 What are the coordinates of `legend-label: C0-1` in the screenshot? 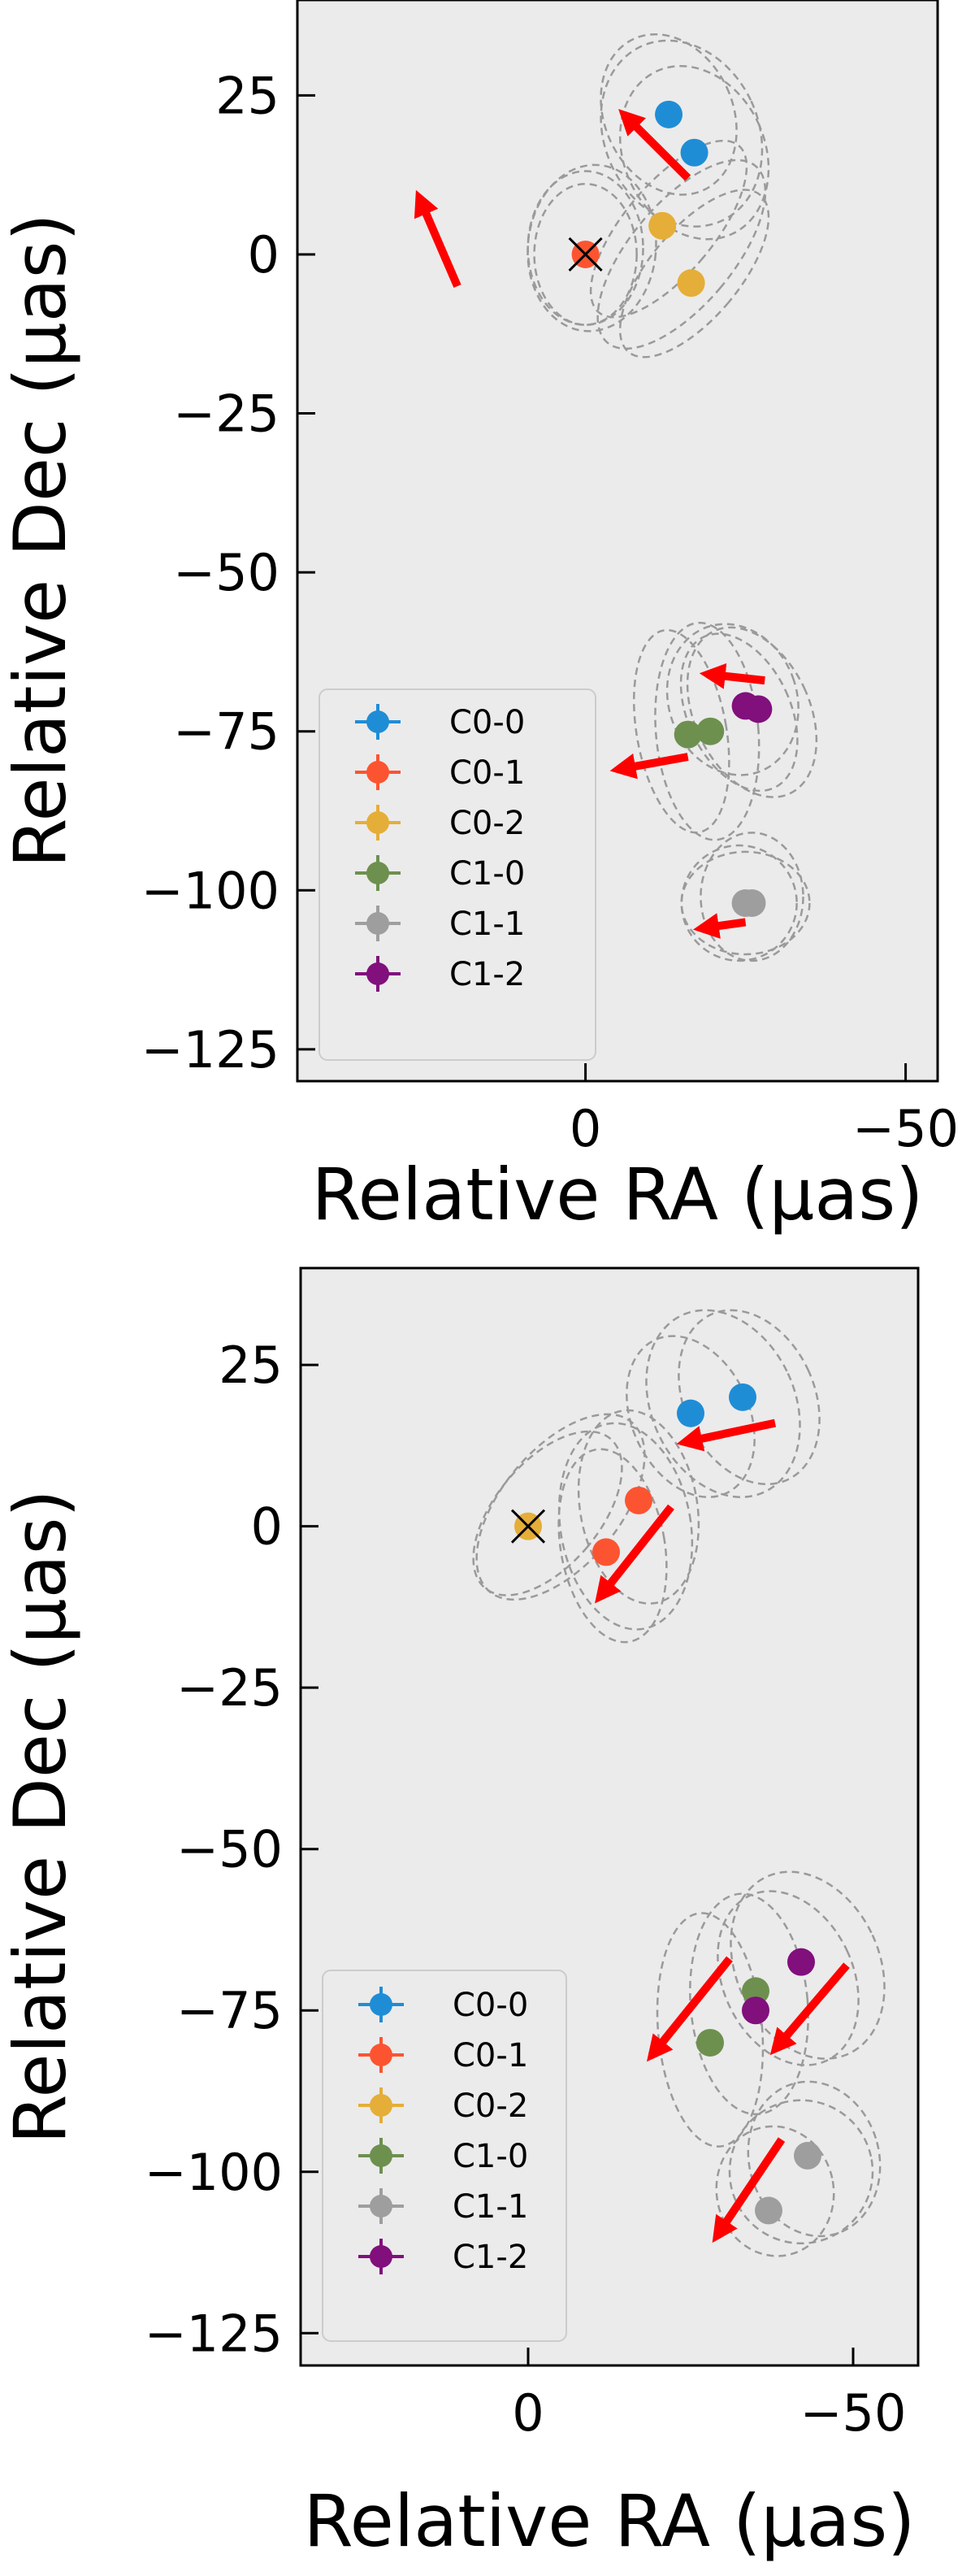 It's located at (487, 773).